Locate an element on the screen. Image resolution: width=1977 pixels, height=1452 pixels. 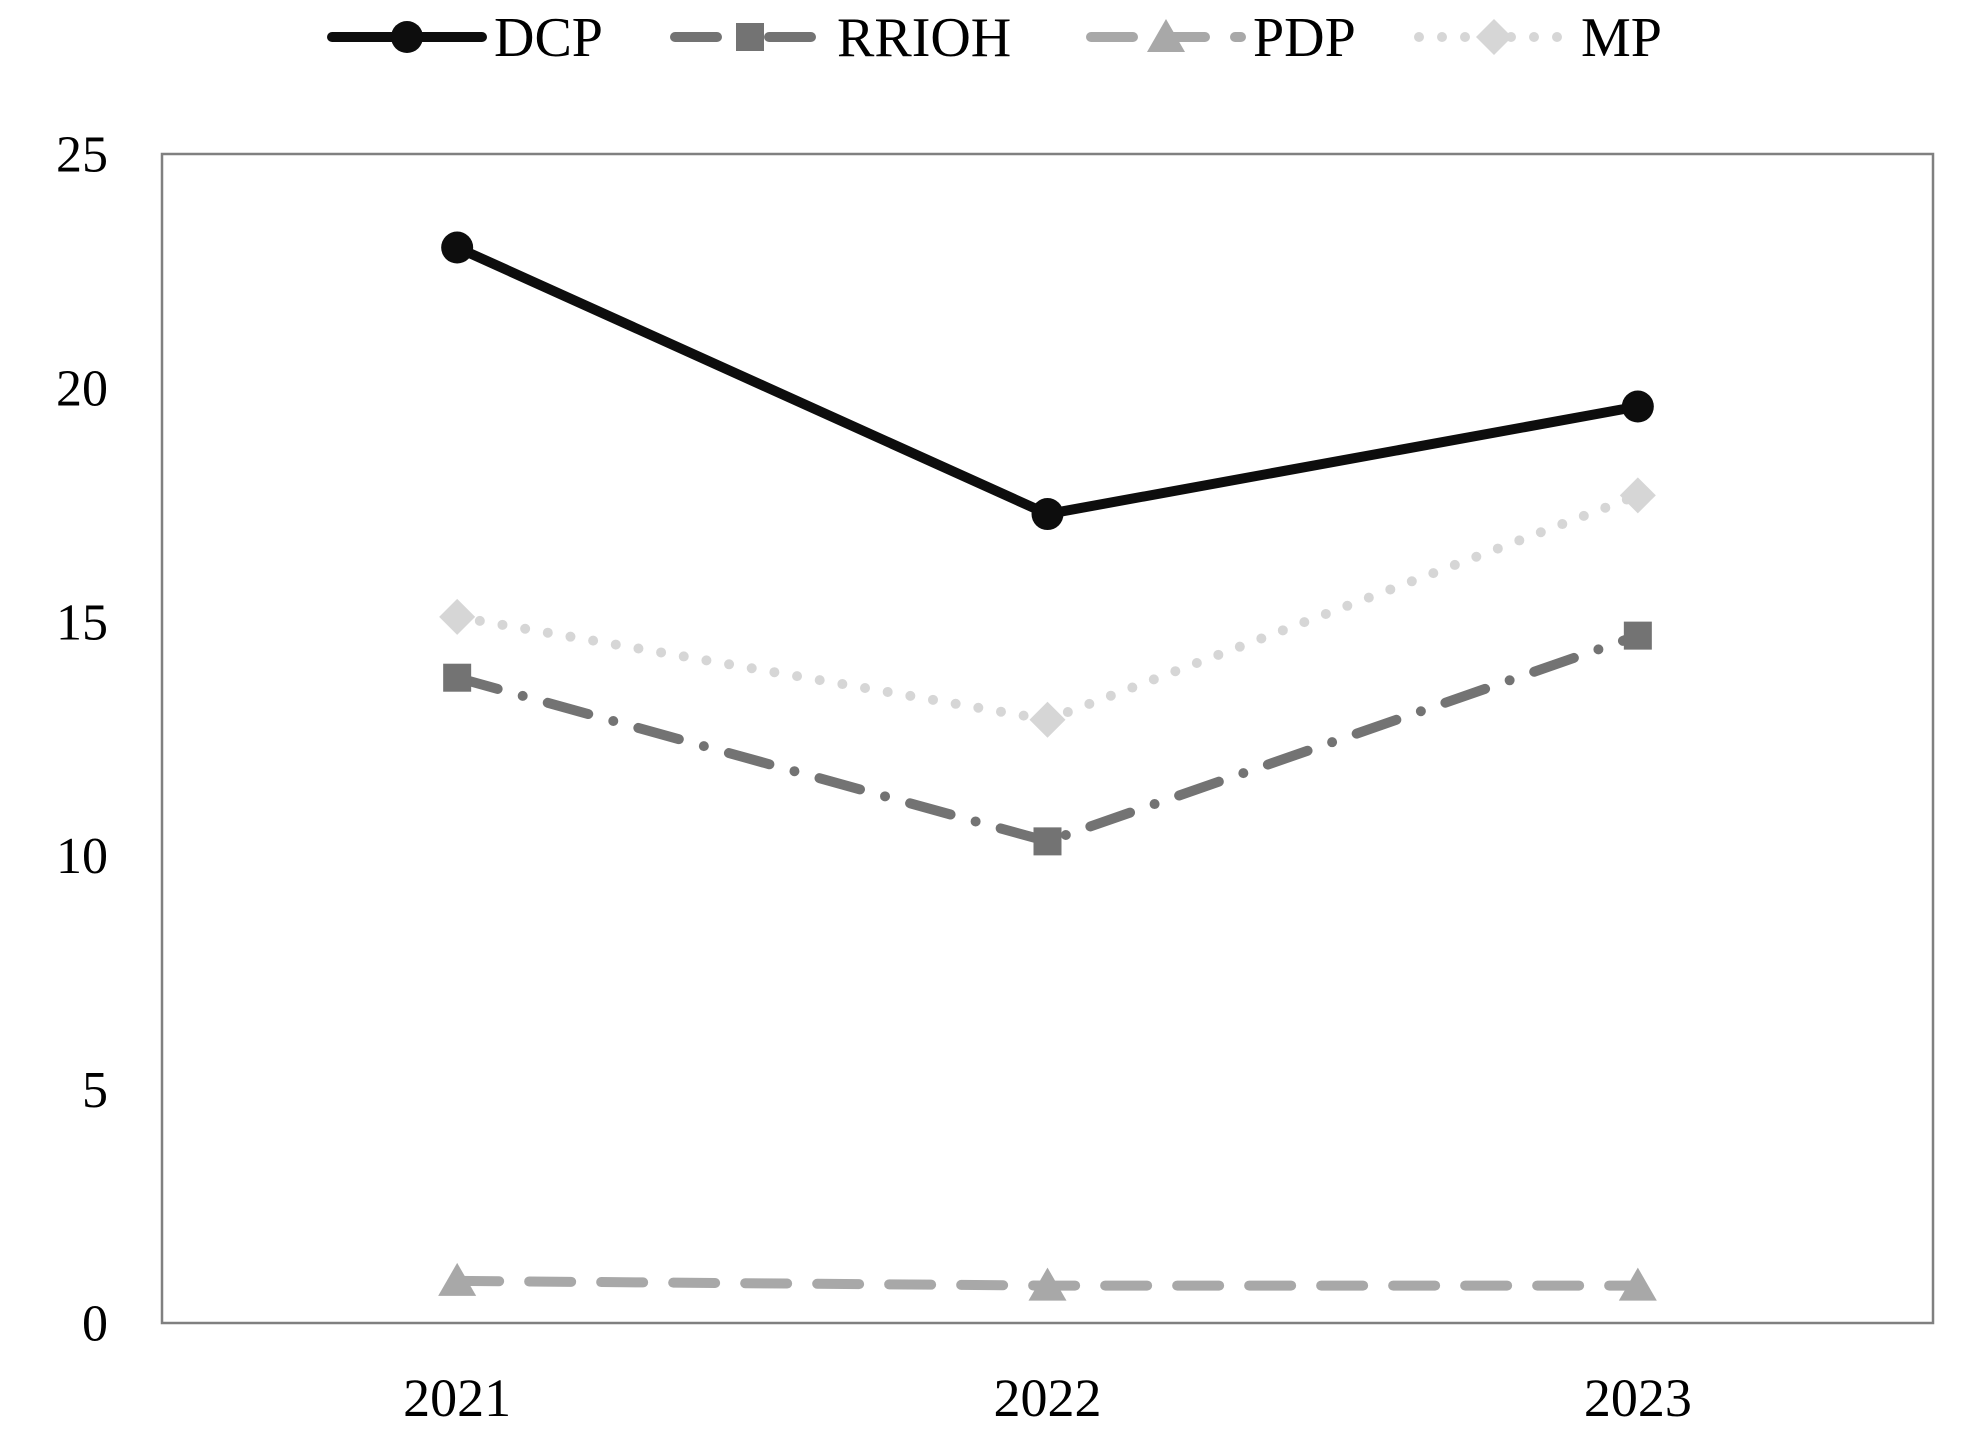
y-axis-tick-label: 5 is located at coordinates (95, 1090).